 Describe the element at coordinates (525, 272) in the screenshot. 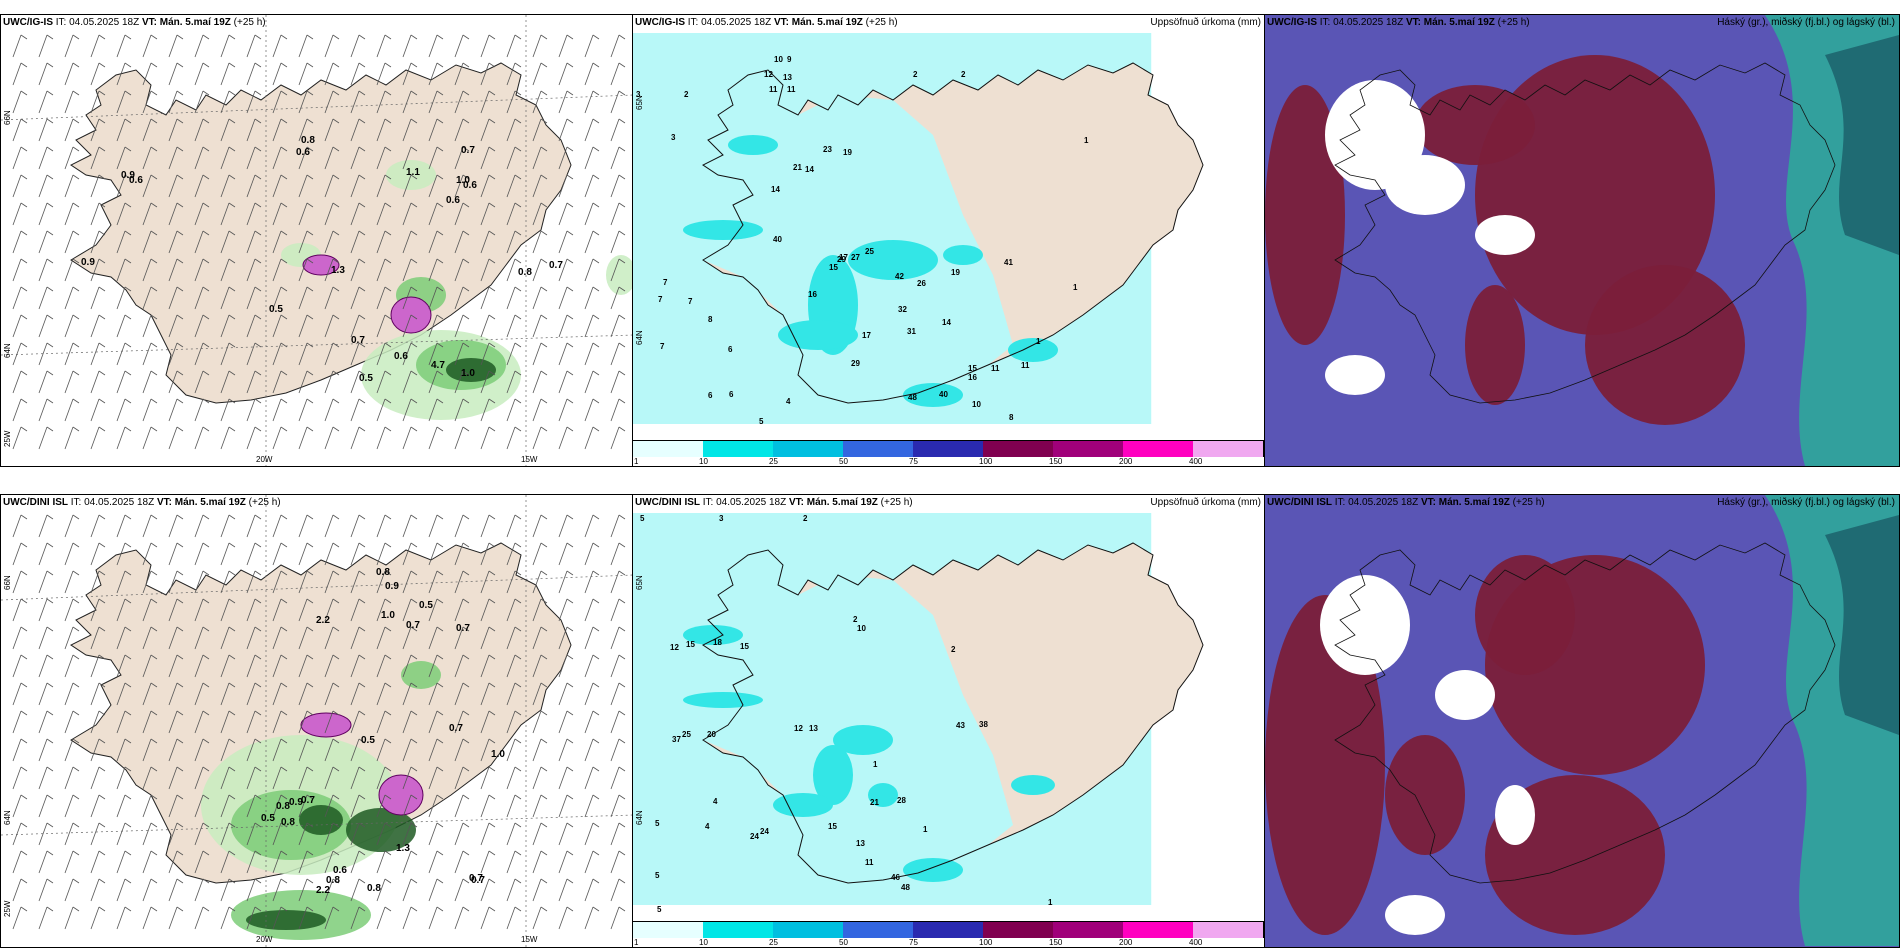

I see `wind-value-label: 0.8` at that location.